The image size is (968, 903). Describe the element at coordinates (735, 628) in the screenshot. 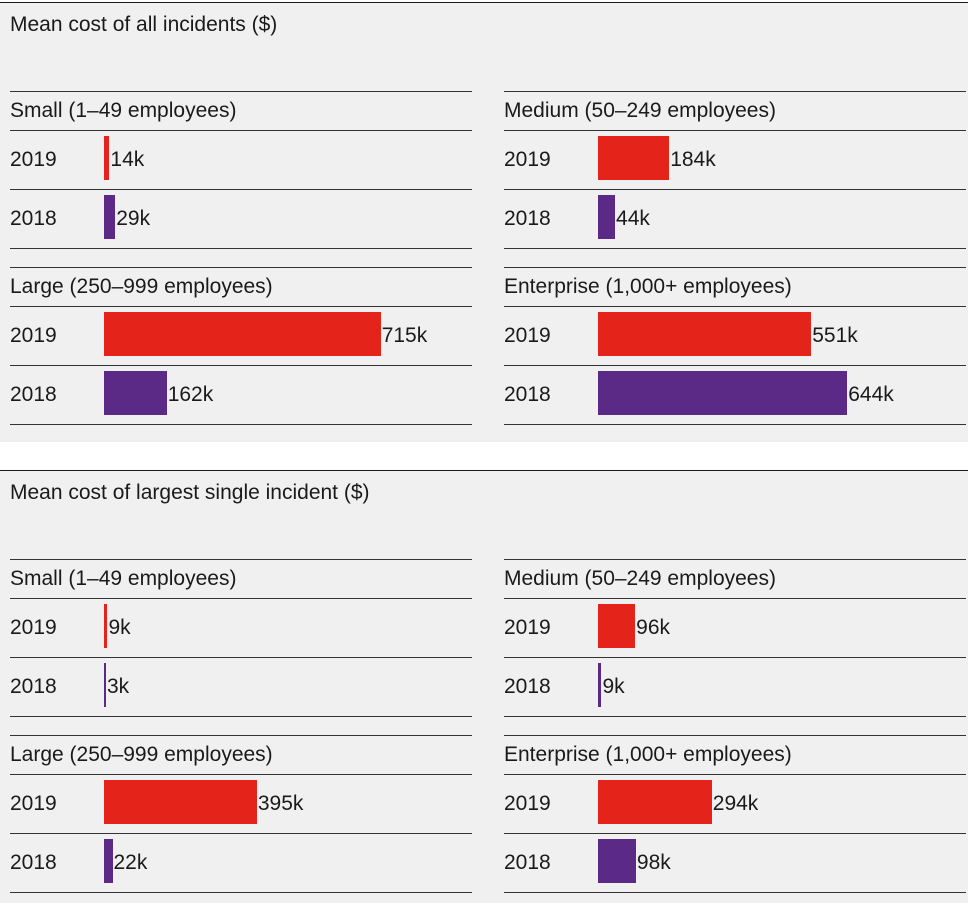

I see `bar-row: 2019 96k` at that location.